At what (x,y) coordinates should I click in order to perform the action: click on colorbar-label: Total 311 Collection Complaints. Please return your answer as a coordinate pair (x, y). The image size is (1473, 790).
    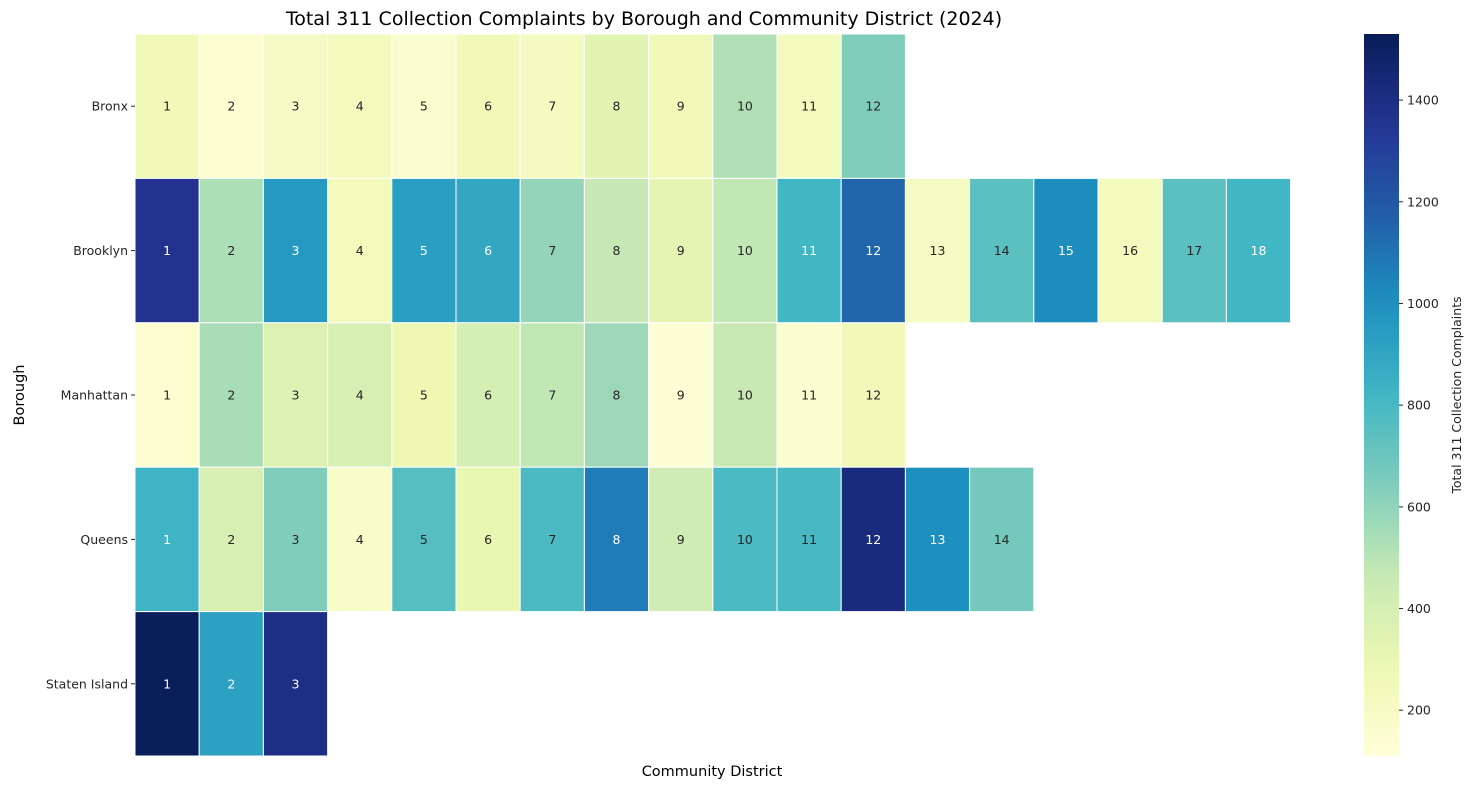
    Looking at the image, I should click on (1456, 395).